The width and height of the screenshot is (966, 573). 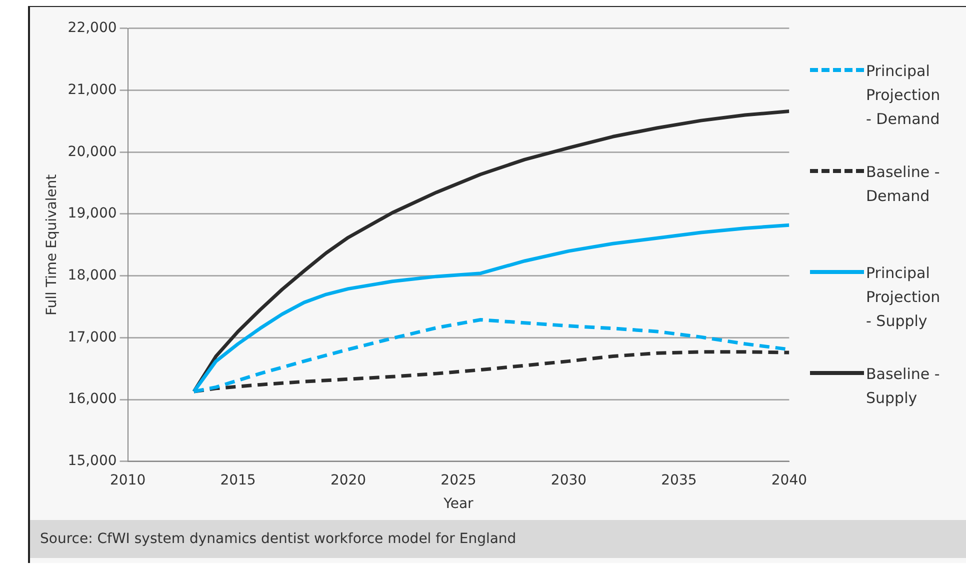 I want to click on x-tick-label: 2015, so click(x=238, y=480).